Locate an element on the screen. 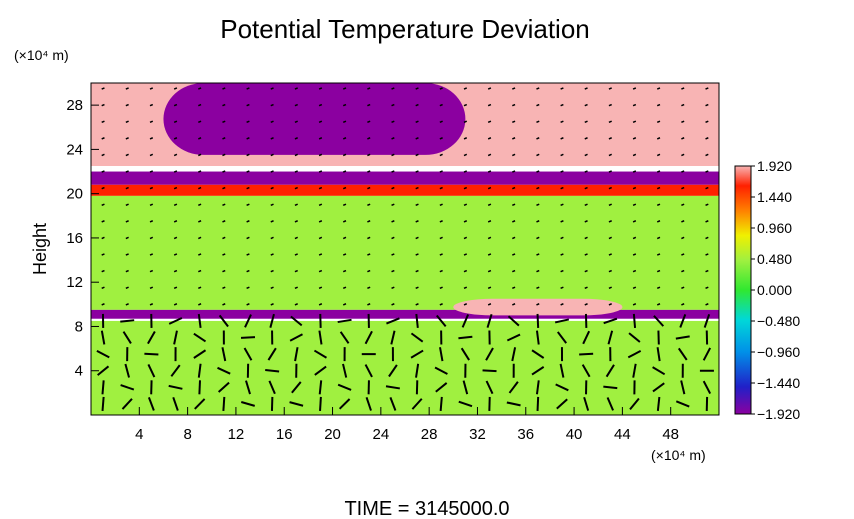 This screenshot has height=519, width=854. y-axis-label: Height is located at coordinates (40, 249).